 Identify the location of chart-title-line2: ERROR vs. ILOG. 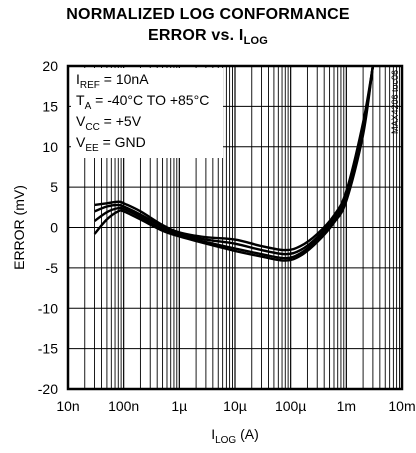
(208, 37).